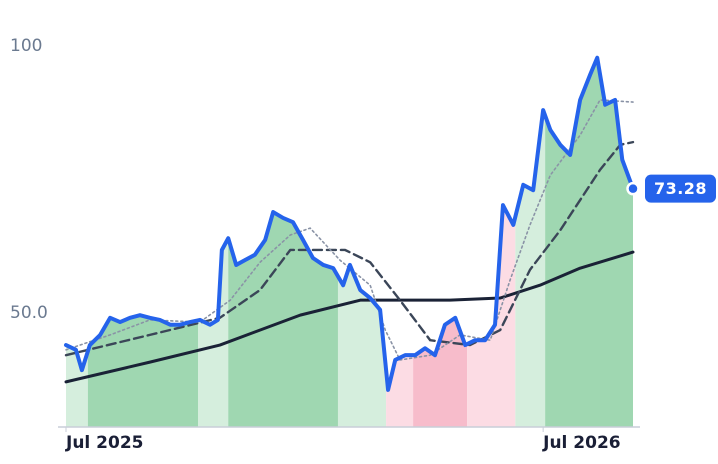  What do you see at coordinates (104, 443) in the screenshot?
I see `x-tick-label: Jul 2025` at bounding box center [104, 443].